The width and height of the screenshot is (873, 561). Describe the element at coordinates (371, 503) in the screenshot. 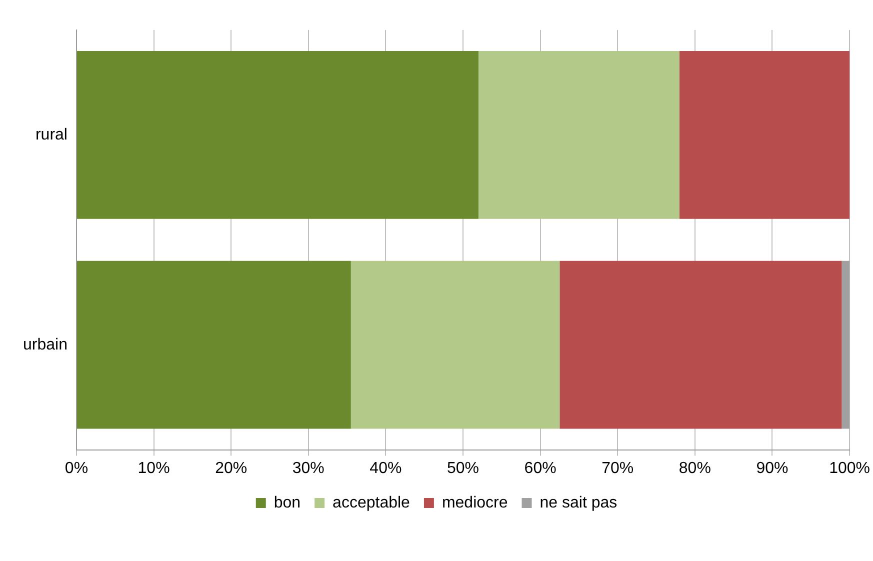

I see `legend-label: acceptable` at that location.